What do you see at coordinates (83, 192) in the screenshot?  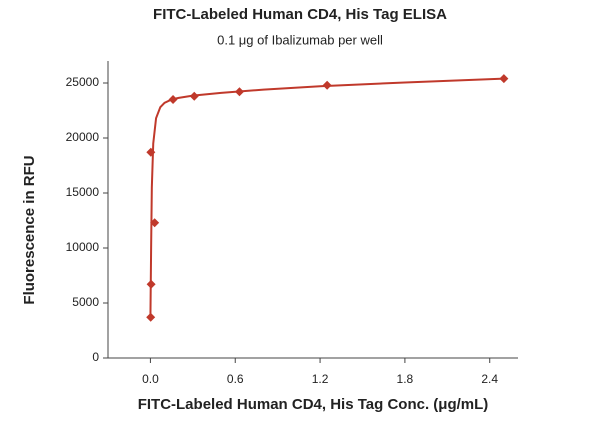 I see `y-tick-label: 15000` at bounding box center [83, 192].